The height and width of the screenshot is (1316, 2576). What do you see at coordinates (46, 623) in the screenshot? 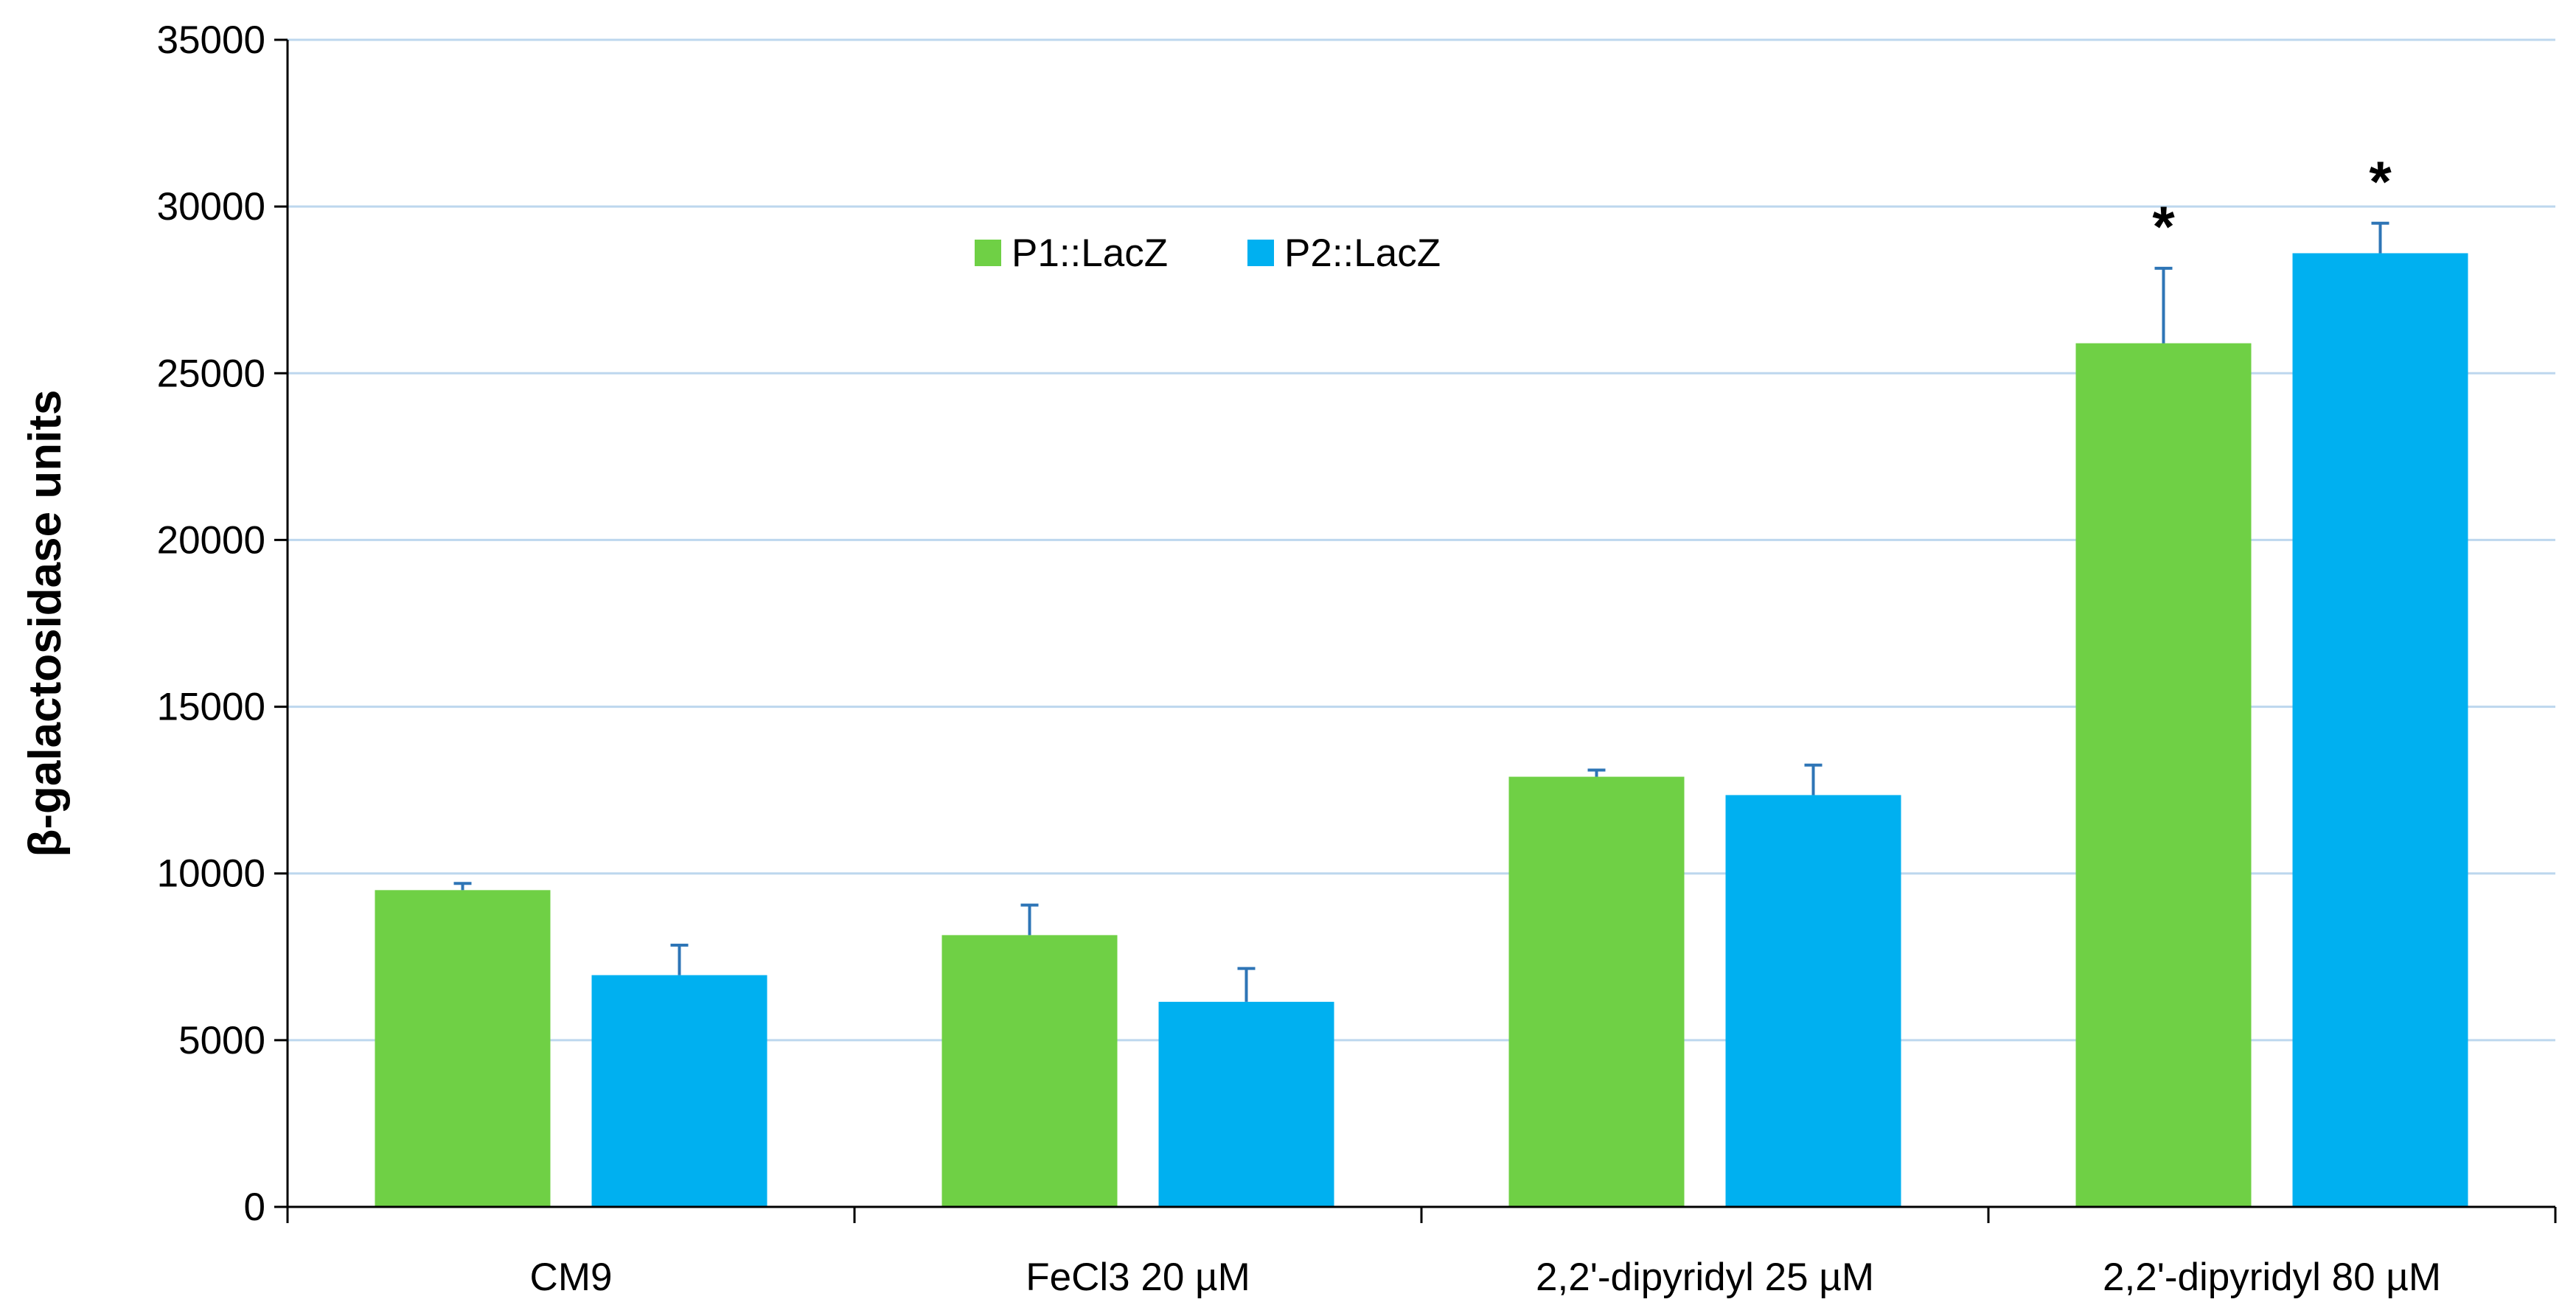
I see `y-axis-label: β-galactosidase units` at bounding box center [46, 623].